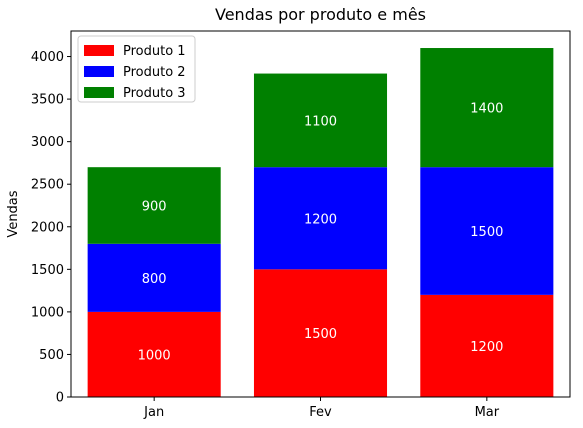 This screenshot has height=428, width=583. What do you see at coordinates (47, 100) in the screenshot?
I see `y-tick-label: 3500` at bounding box center [47, 100].